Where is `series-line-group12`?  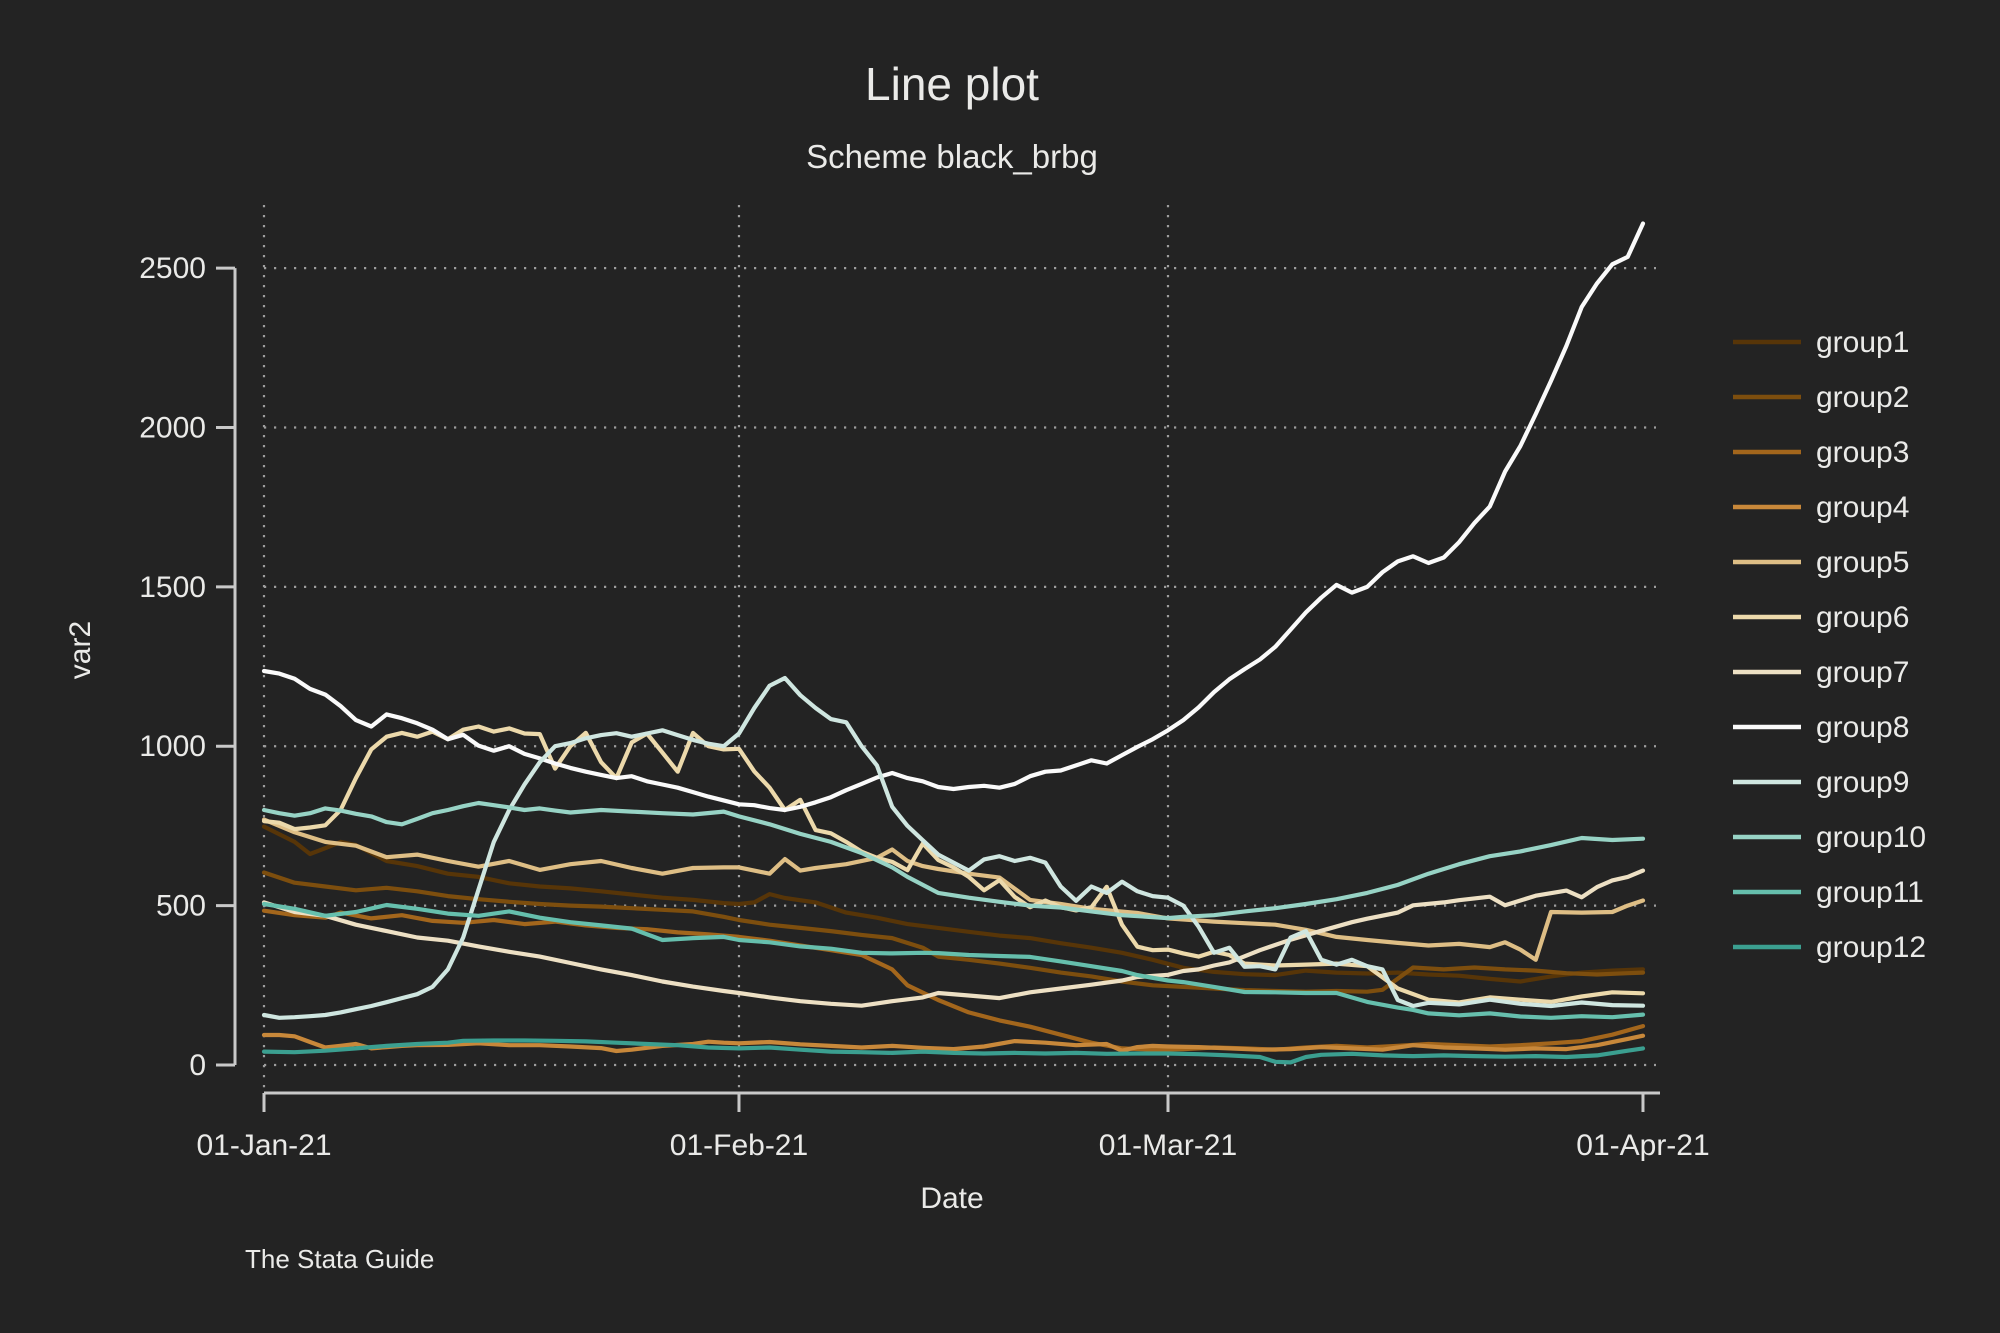 series-line-group12 is located at coordinates (953, 1051).